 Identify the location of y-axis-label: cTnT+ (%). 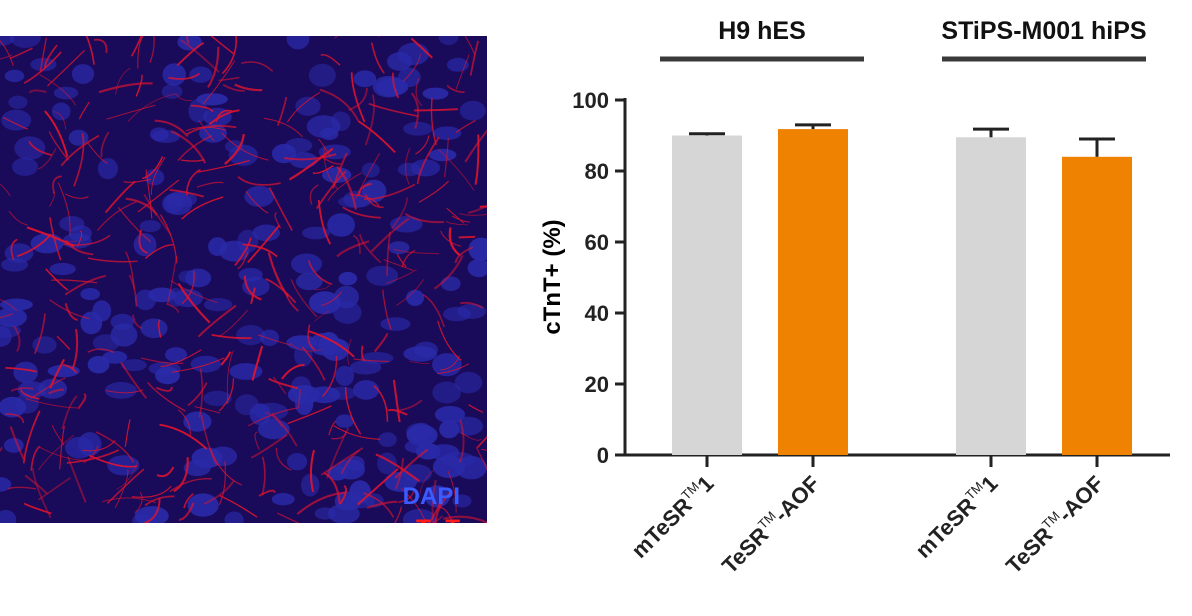
(552, 276).